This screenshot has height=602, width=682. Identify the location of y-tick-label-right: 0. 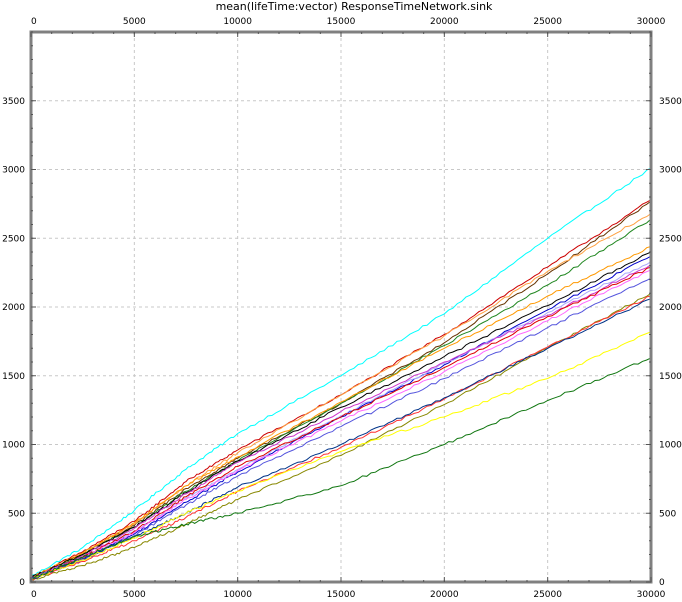
(662, 583).